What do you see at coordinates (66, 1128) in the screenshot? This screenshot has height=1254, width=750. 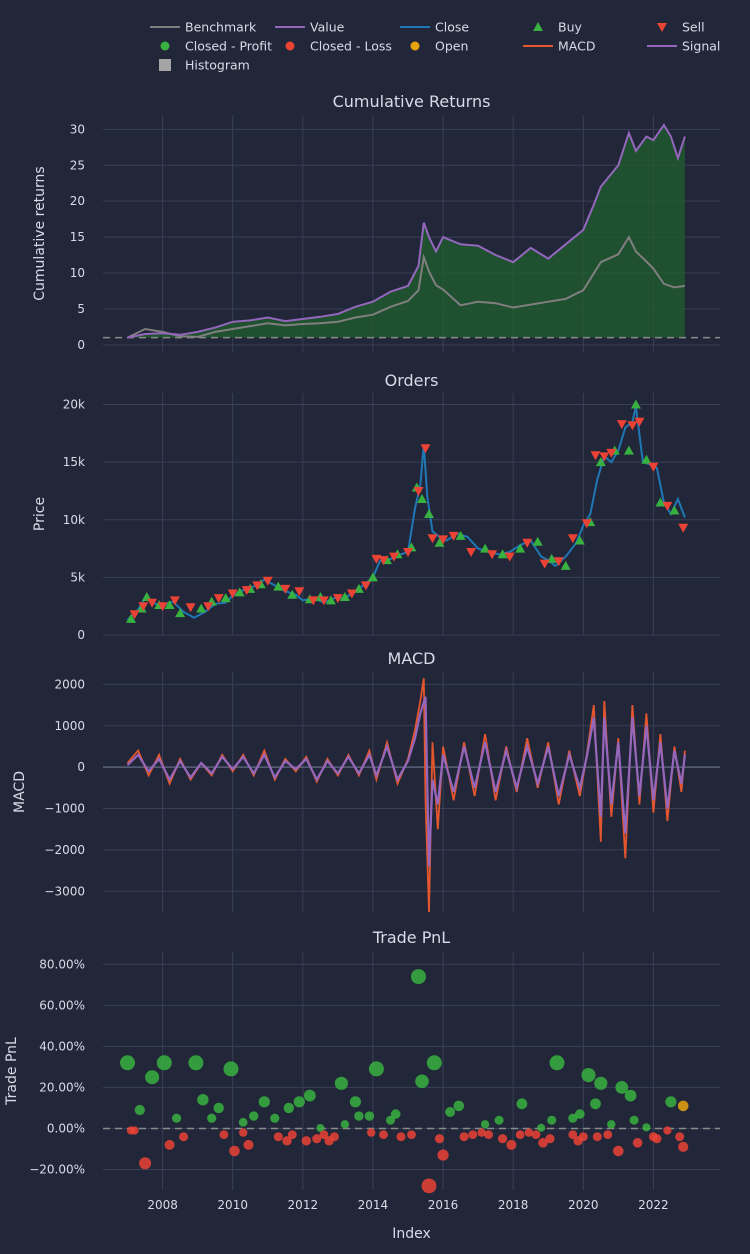 I see `y-tick-label: 0.00%` at bounding box center [66, 1128].